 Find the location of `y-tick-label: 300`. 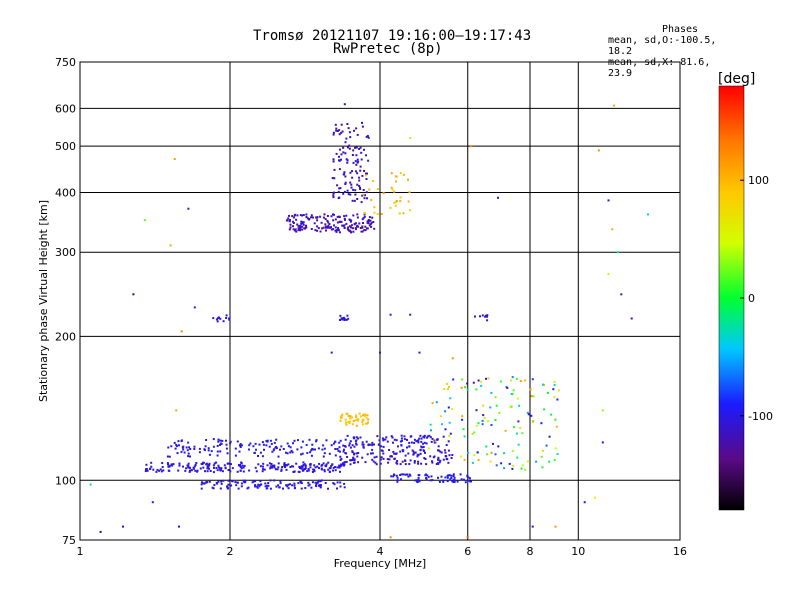

y-tick-label: 300 is located at coordinates (65, 252).